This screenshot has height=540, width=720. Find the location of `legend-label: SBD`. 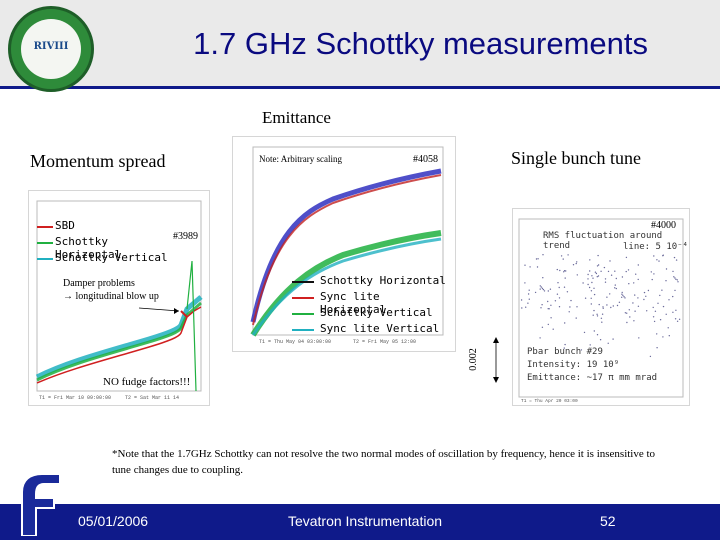

legend-label: SBD is located at coordinates (65, 225).